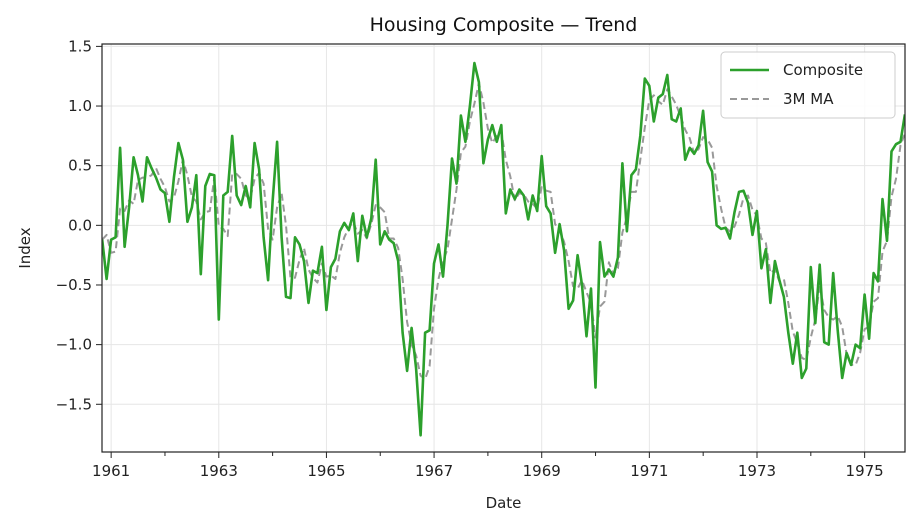  What do you see at coordinates (808, 99) in the screenshot?
I see `legend-label: 3M MA` at bounding box center [808, 99].